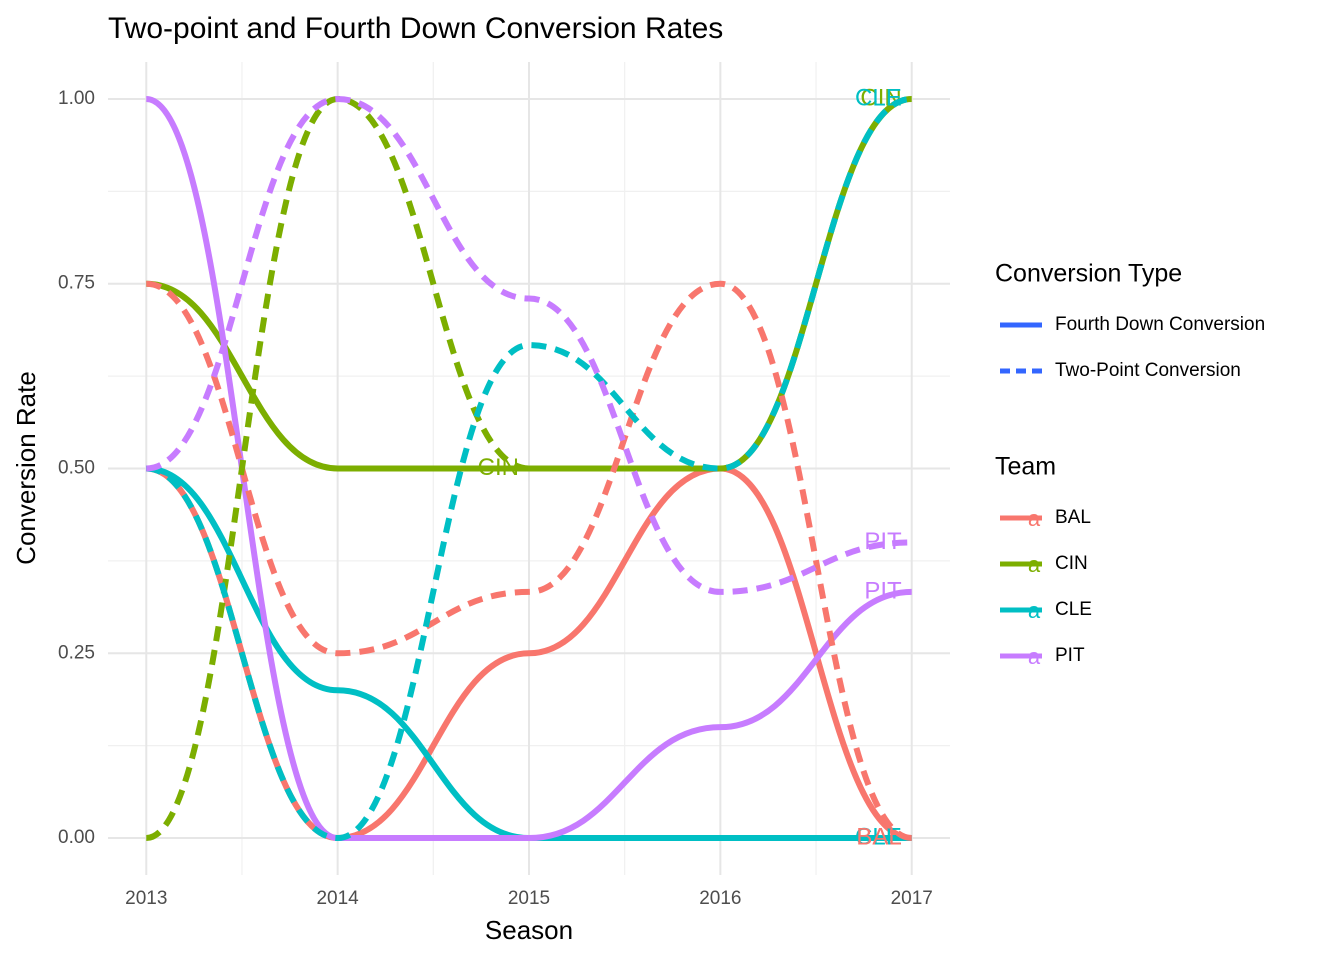 This screenshot has width=1344, height=965. What do you see at coordinates (1071, 563) in the screenshot?
I see `legend-label: CIN` at bounding box center [1071, 563].